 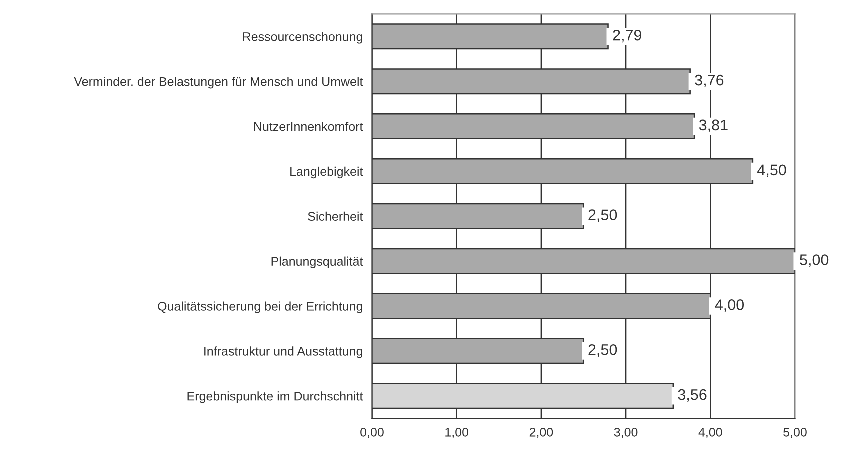 What do you see at coordinates (710, 433) in the screenshot?
I see `x-tick-label: 4,00` at bounding box center [710, 433].